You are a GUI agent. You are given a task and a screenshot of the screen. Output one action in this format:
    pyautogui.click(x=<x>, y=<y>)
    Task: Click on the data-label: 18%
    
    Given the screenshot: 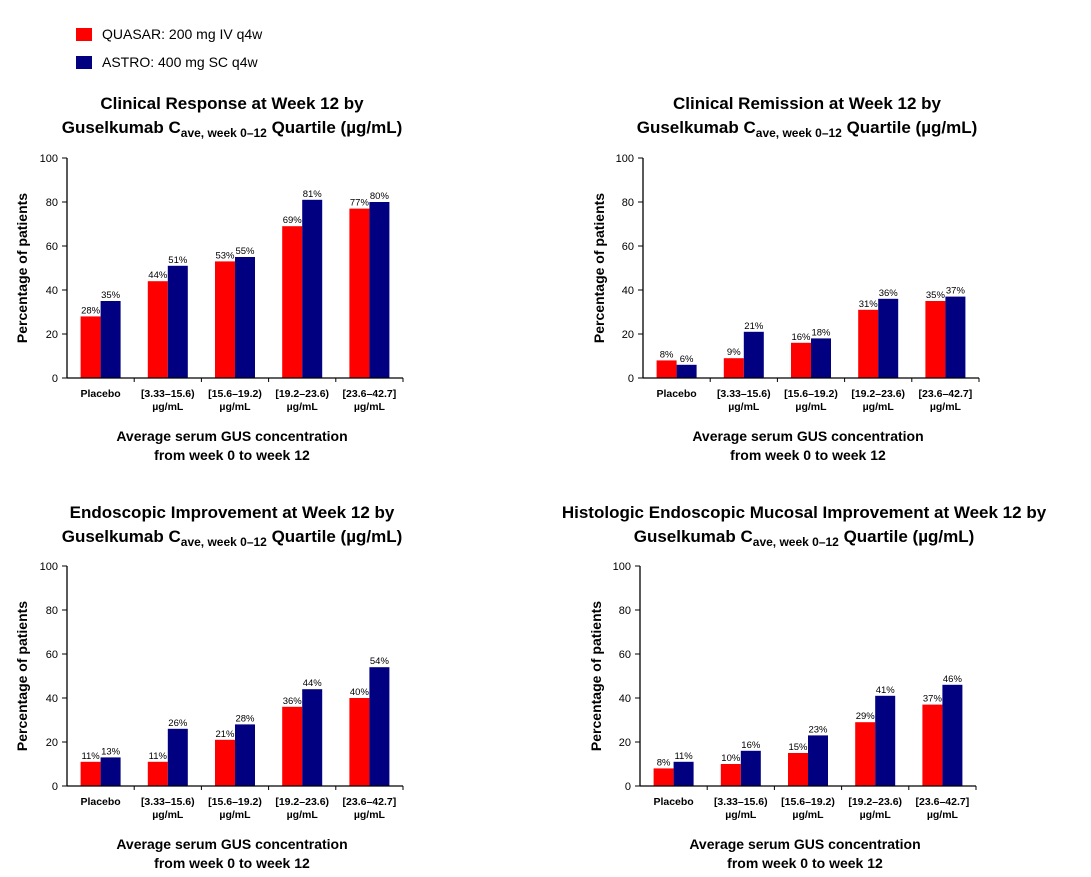 What is the action you would take?
    pyautogui.click(x=821, y=332)
    